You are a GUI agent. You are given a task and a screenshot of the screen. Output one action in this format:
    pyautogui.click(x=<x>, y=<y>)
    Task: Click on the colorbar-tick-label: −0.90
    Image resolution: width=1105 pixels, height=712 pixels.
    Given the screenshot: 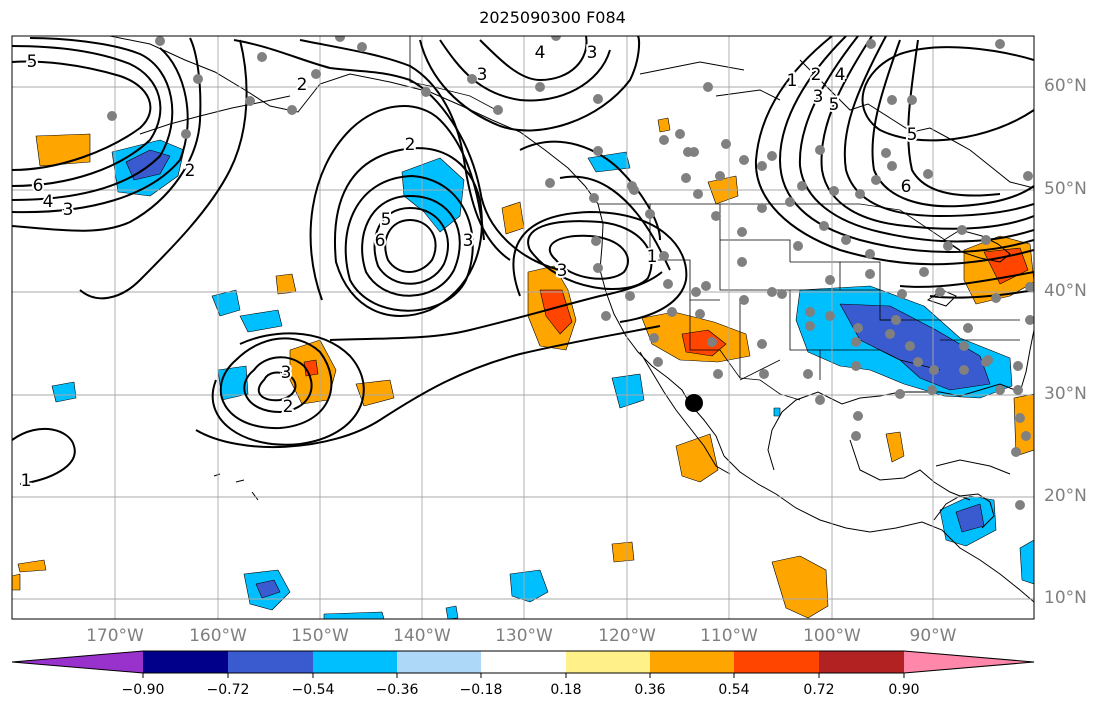 What is the action you would take?
    pyautogui.click(x=143, y=690)
    